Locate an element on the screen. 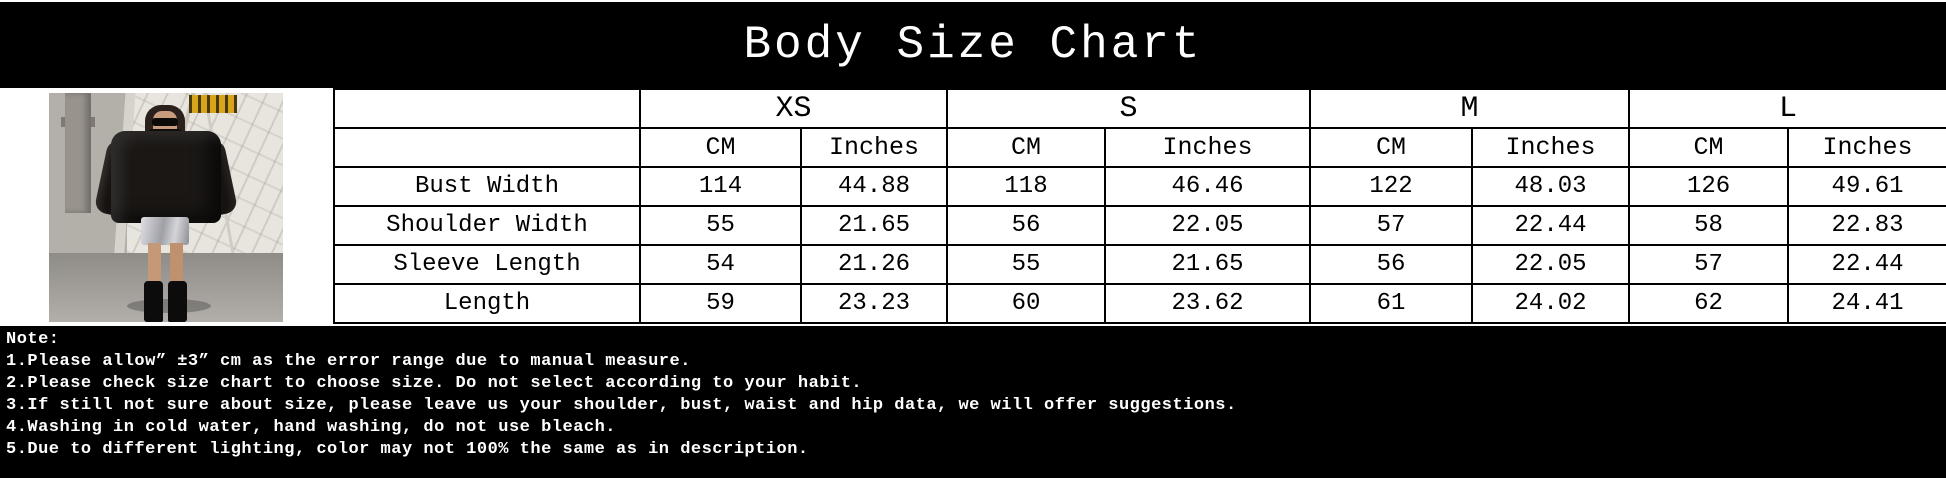 This screenshot has height=478, width=1946. photo-sunglasses is located at coordinates (165, 122).